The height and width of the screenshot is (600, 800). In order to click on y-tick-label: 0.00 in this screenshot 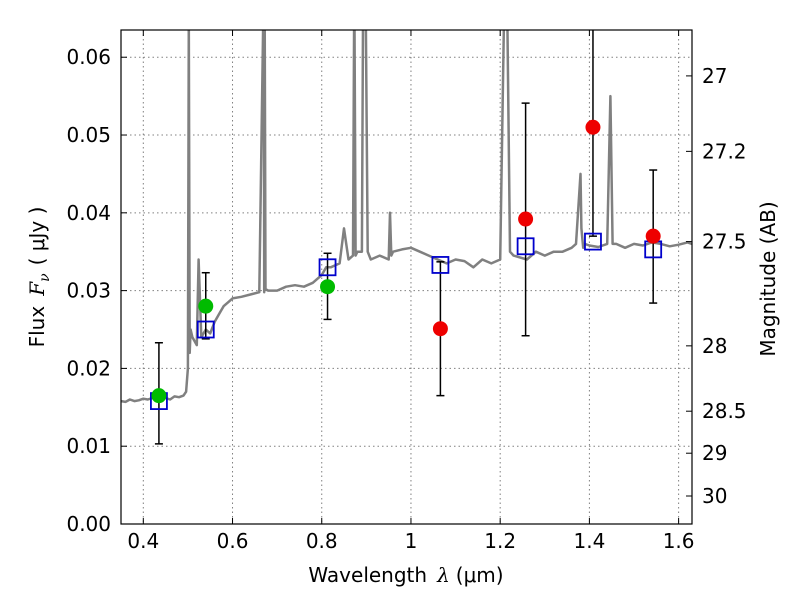, I will do `click(88, 524)`.